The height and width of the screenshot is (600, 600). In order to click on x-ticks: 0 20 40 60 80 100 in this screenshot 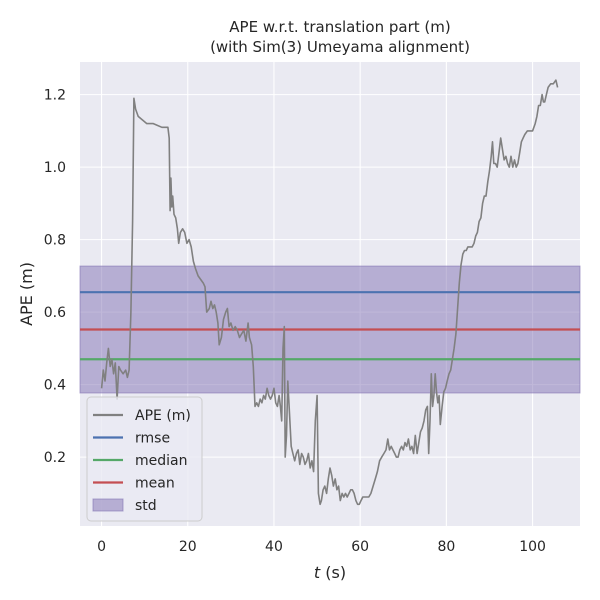, I will do `click(321, 547)`.